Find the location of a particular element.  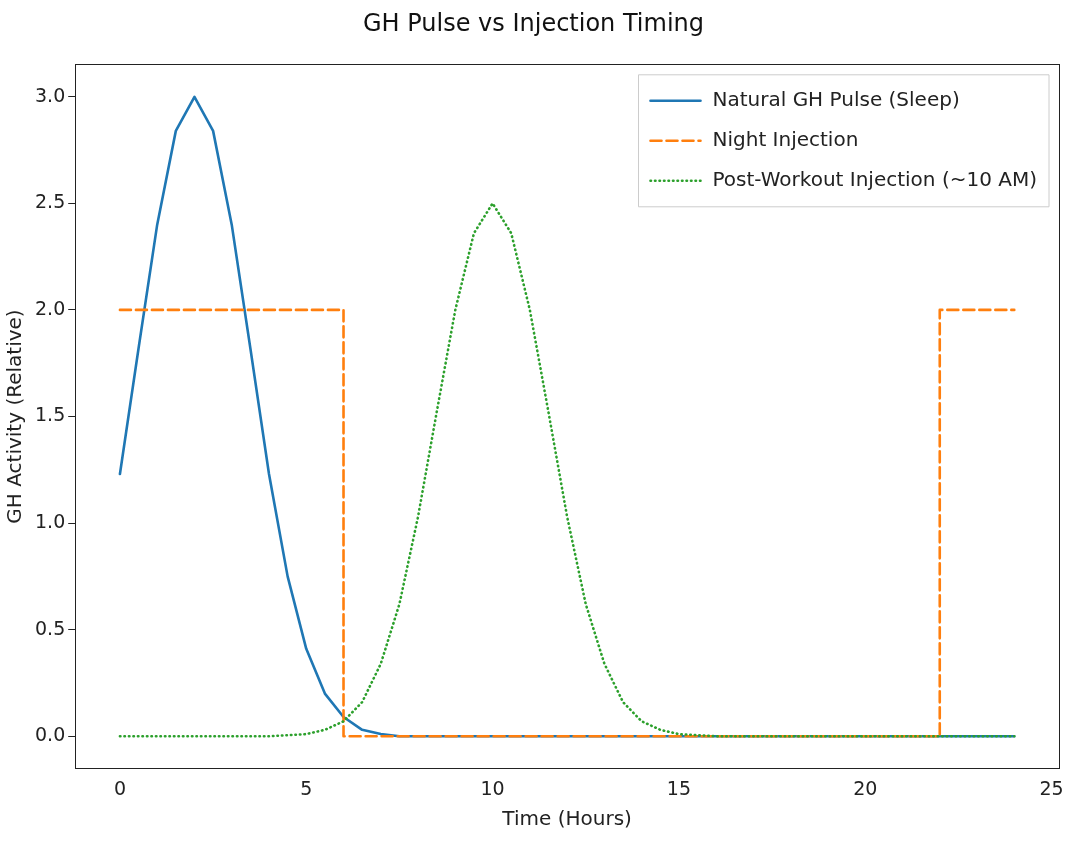

y-tick-label: 1.5 is located at coordinates (50, 414).